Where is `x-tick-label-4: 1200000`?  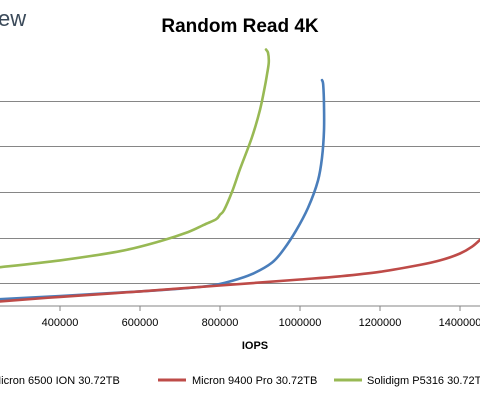 x-tick-label-4: 1200000 is located at coordinates (380, 323).